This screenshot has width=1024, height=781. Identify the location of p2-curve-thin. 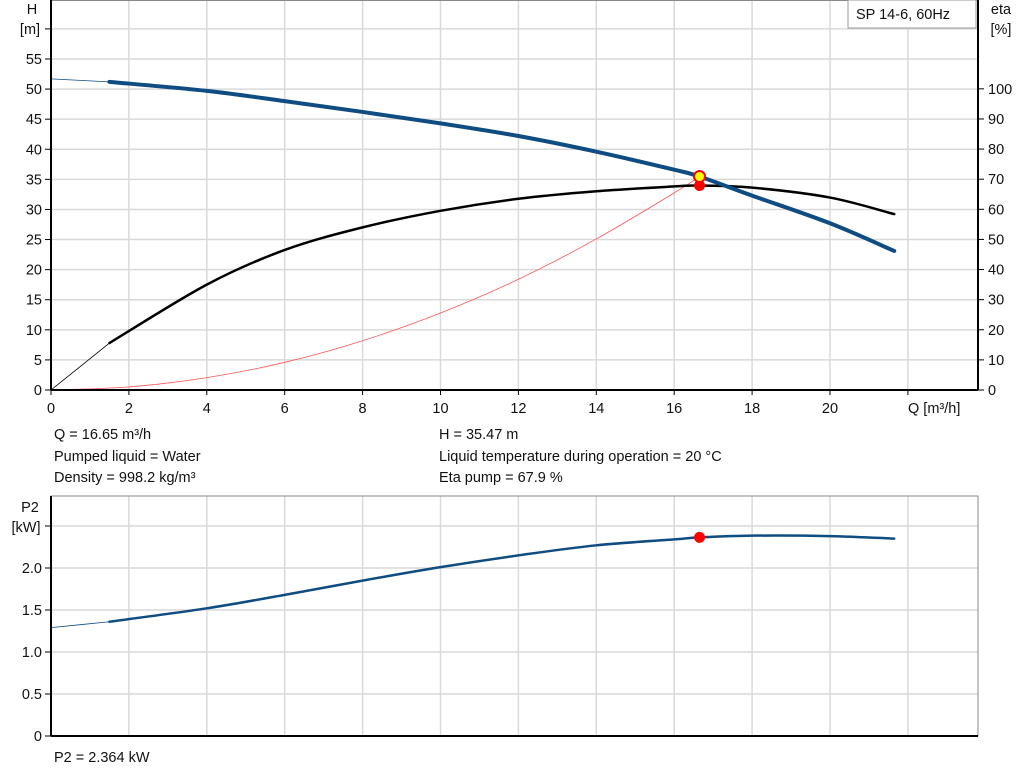
(80, 625).